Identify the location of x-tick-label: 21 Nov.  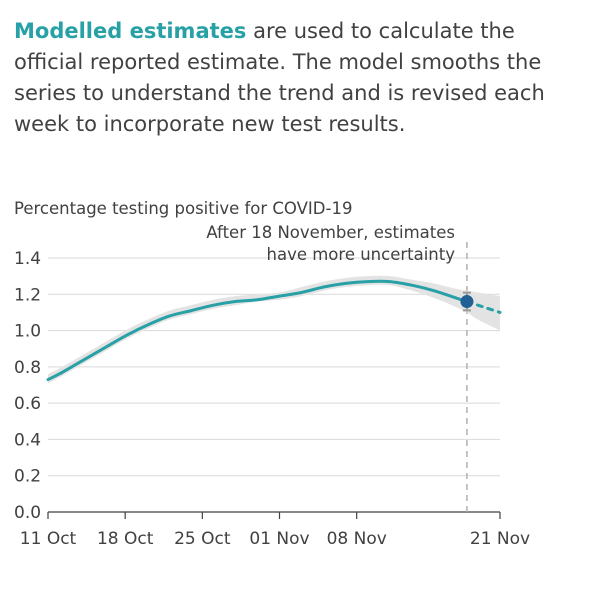
(500, 539).